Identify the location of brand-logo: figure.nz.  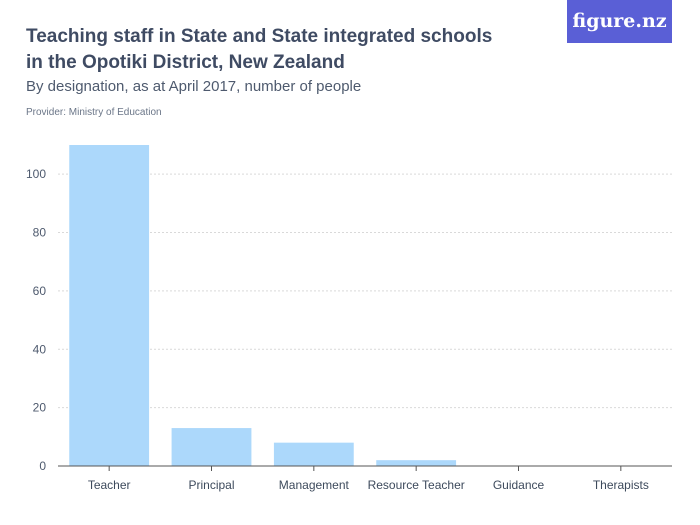
(619, 21).